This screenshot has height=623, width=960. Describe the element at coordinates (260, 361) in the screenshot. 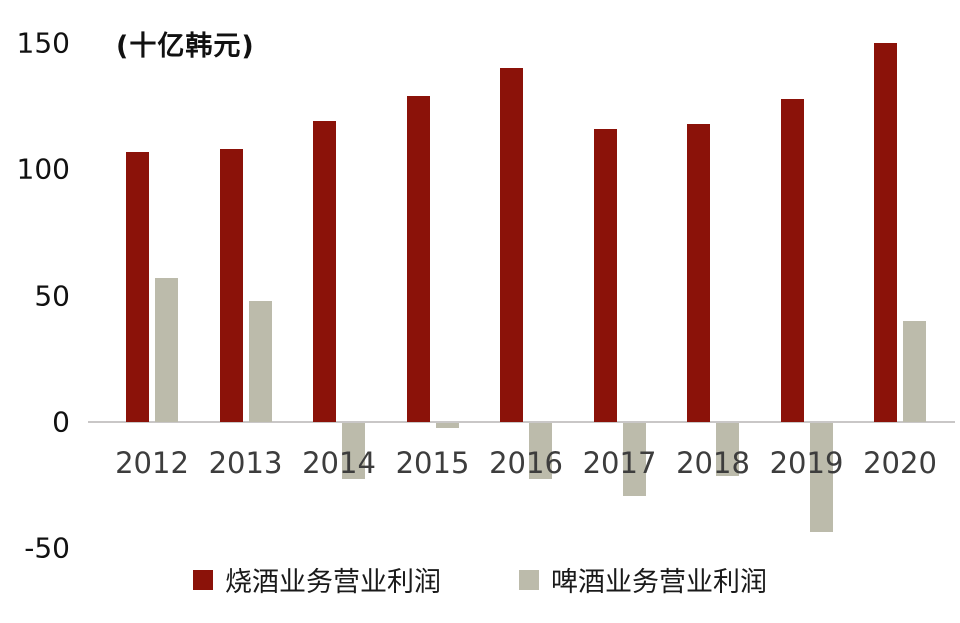

I see `bar-beer-2013` at that location.